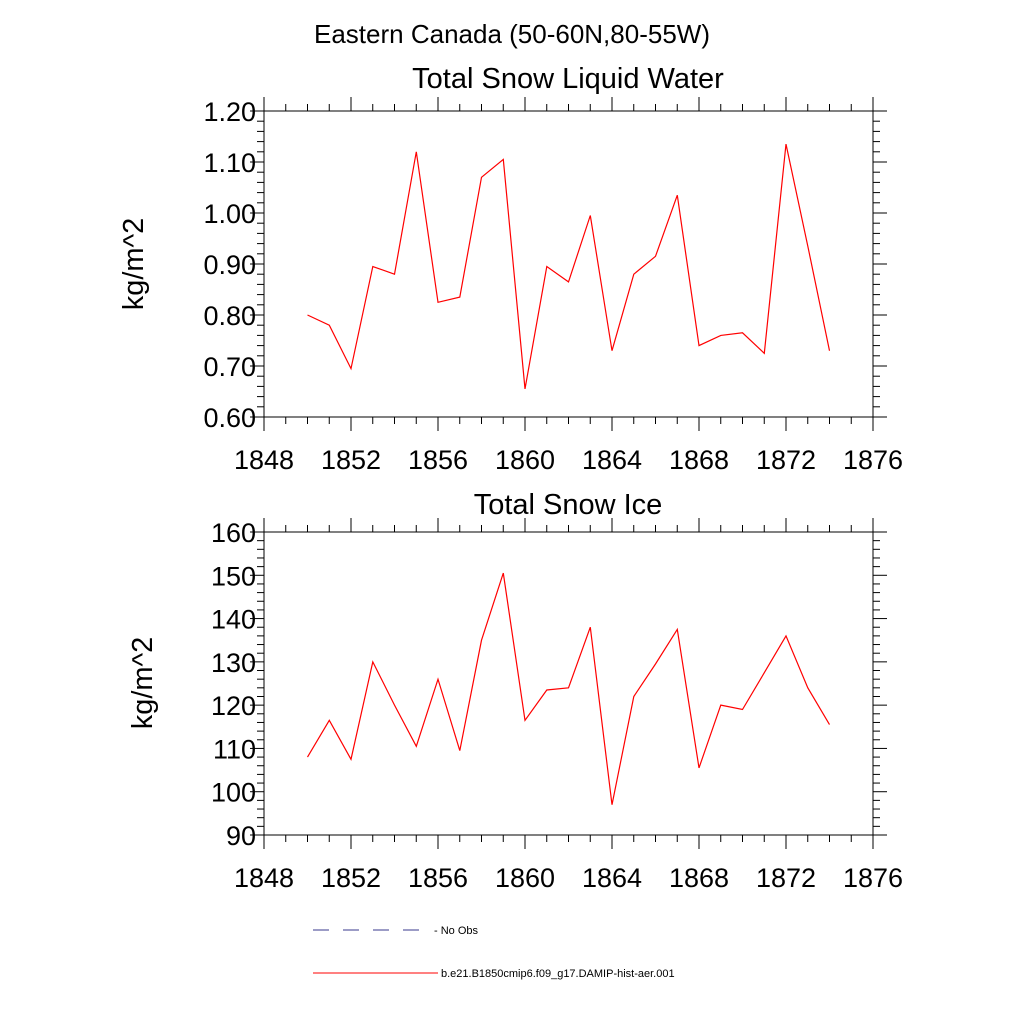 The width and height of the screenshot is (1024, 1024). What do you see at coordinates (229, 112) in the screenshot?
I see `y-tick-label: 1.20` at bounding box center [229, 112].